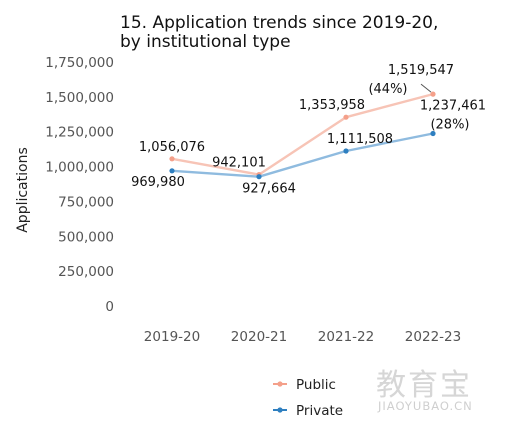 The image size is (506, 436). I want to click on y-tick-label: 500,000, so click(86, 237).